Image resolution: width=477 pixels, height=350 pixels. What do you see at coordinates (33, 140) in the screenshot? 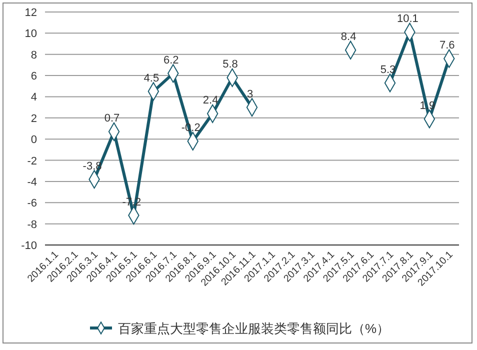
I see `y-tick-label: 0` at bounding box center [33, 140].